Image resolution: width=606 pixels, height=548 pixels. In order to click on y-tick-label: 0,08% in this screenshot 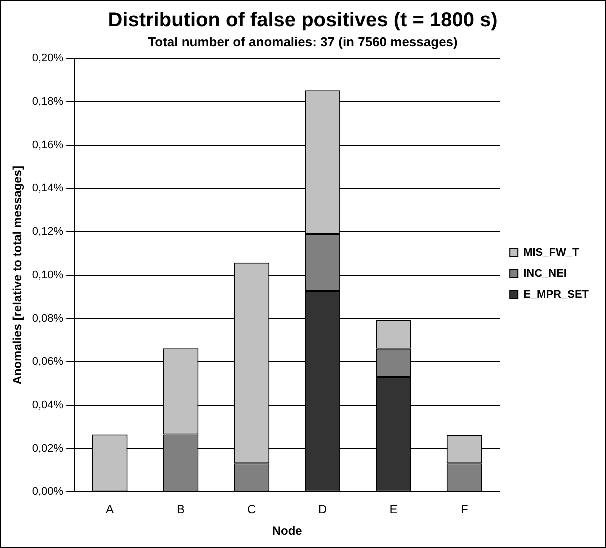, I will do `click(48, 318)`.